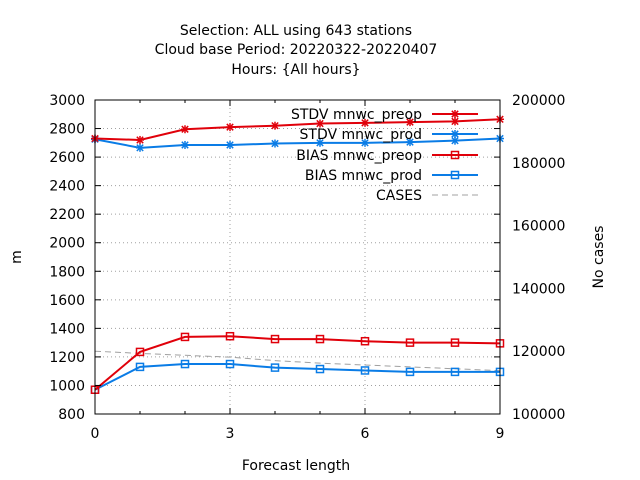 The height and width of the screenshot is (480, 640). Describe the element at coordinates (67, 101) in the screenshot. I see `y-tick-label: 3000` at that location.